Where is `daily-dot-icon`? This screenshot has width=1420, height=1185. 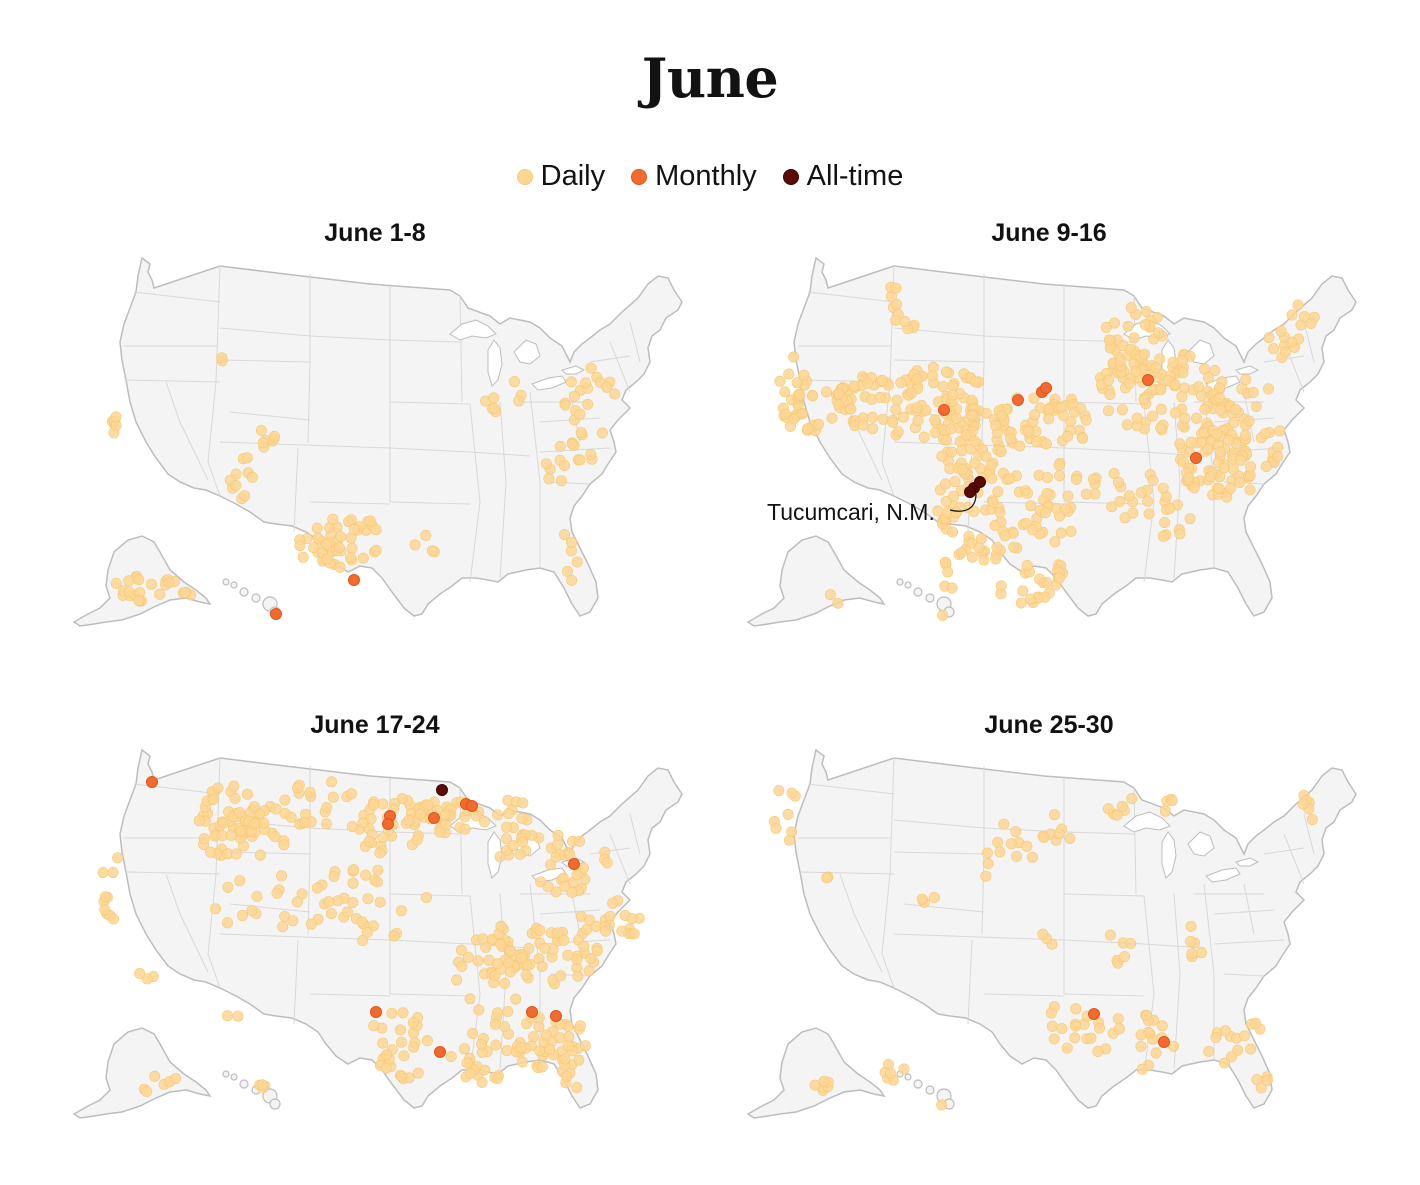
daily-dot-icon is located at coordinates (524, 176).